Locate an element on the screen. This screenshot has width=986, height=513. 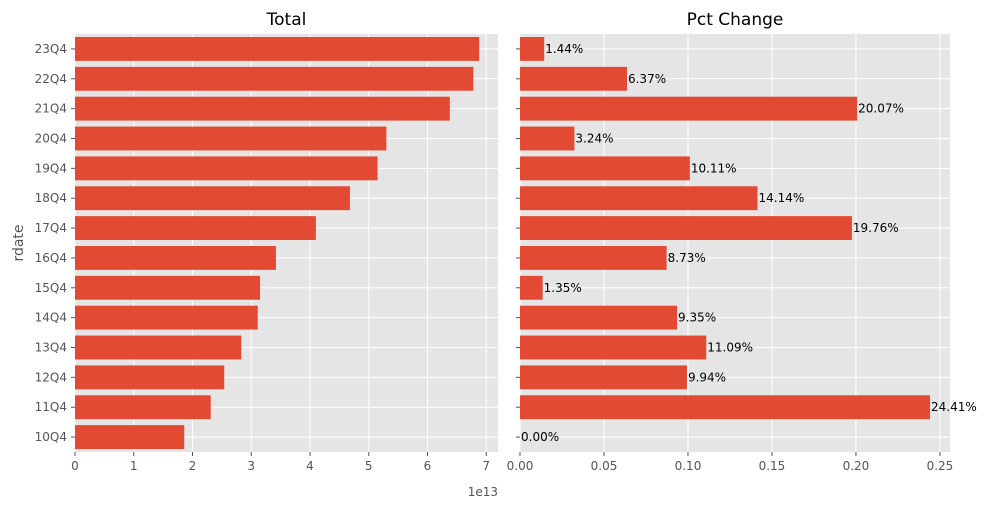
y-tick-label: 13Q4 is located at coordinates (51, 348).